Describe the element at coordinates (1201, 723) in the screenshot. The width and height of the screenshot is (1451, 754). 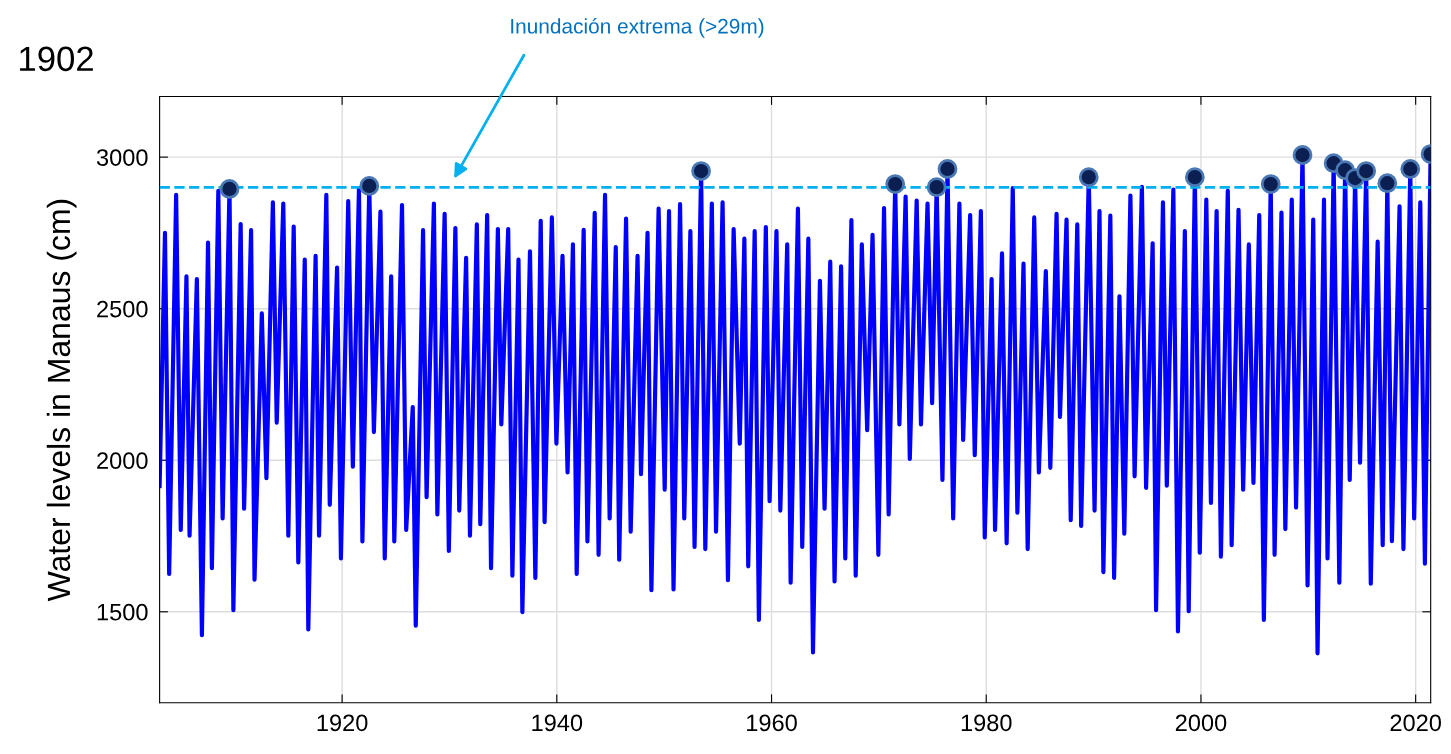
I see `x-tick-label: 2000` at that location.